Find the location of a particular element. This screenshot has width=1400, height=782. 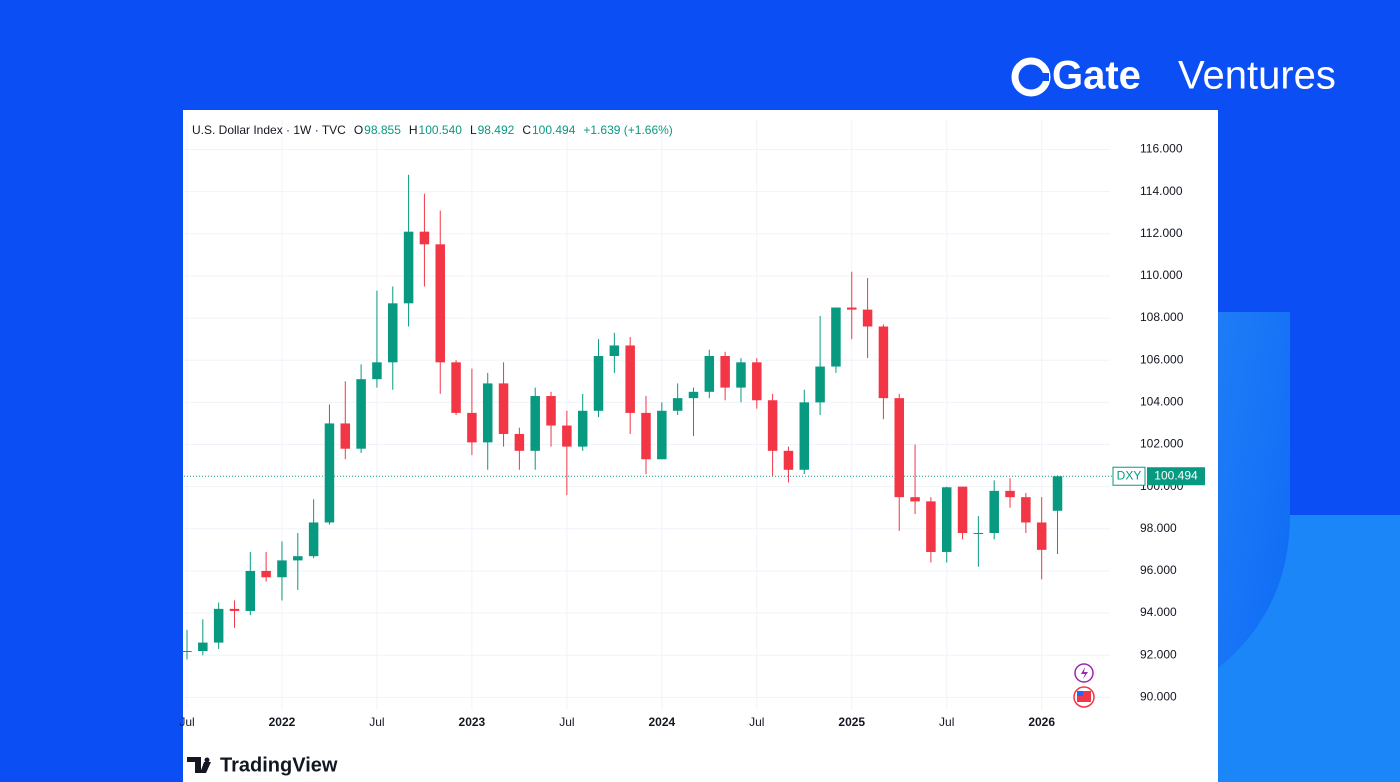

brand-suffix: Ventures is located at coordinates (1257, 76).